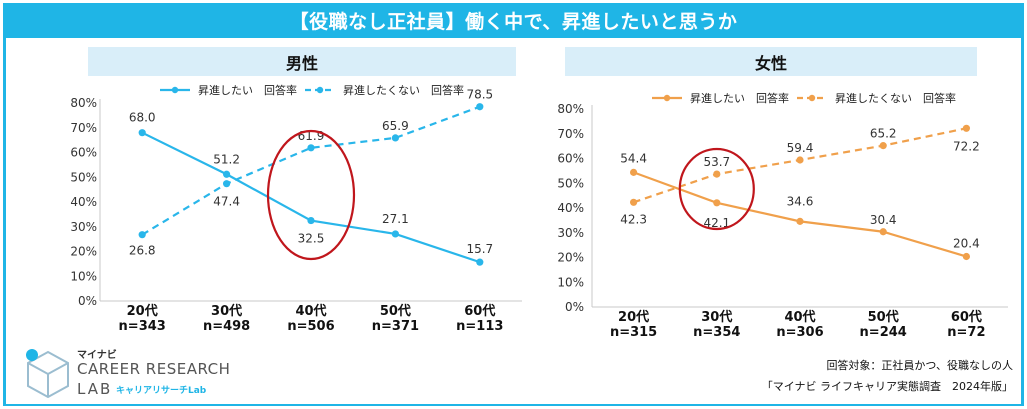  I want to click on logo-sub: キャリアリサーチLab, so click(161, 391).